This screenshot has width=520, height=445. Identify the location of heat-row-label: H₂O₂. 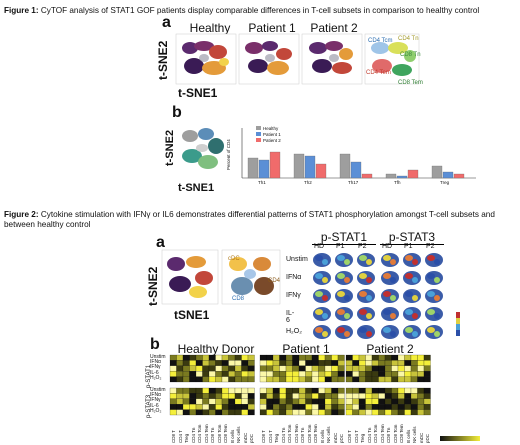
(156, 378).